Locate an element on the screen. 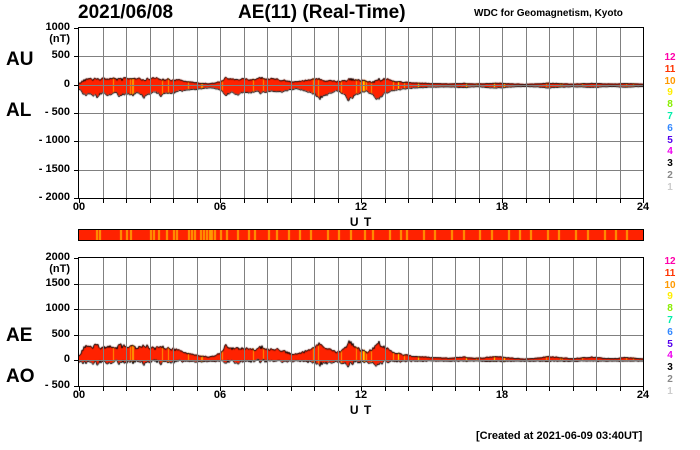 The image size is (700, 450). legend-level-11: 11 is located at coordinates (670, 273).